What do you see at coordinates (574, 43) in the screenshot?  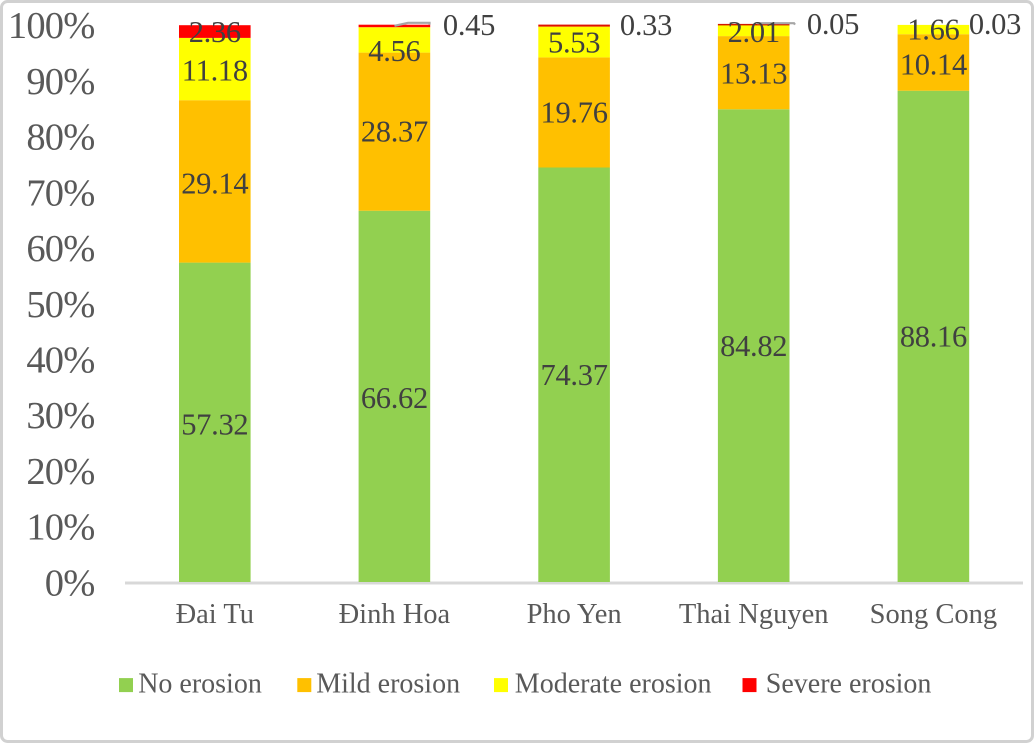 I see `svg-text: 5.53` at bounding box center [574, 43].